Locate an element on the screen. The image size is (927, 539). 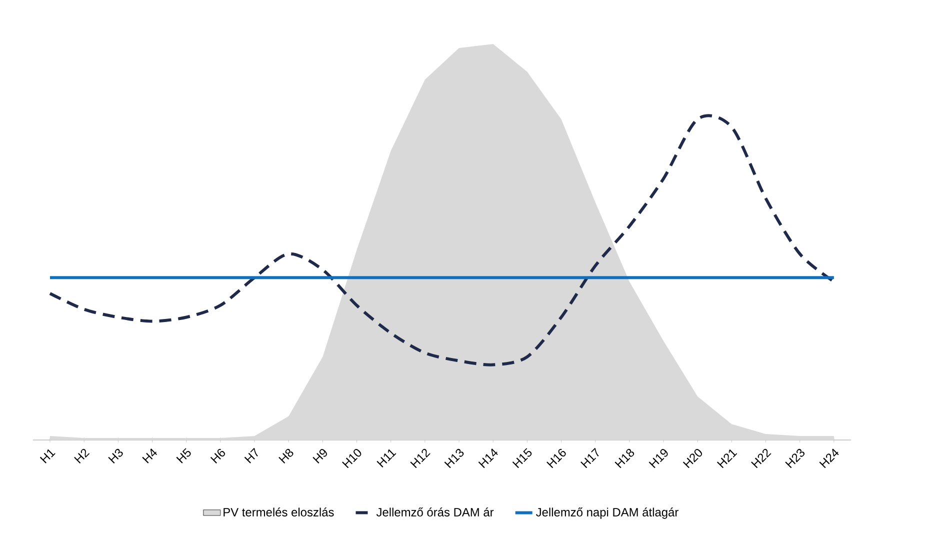
x-tick-label: H13 is located at coordinates (454, 458).